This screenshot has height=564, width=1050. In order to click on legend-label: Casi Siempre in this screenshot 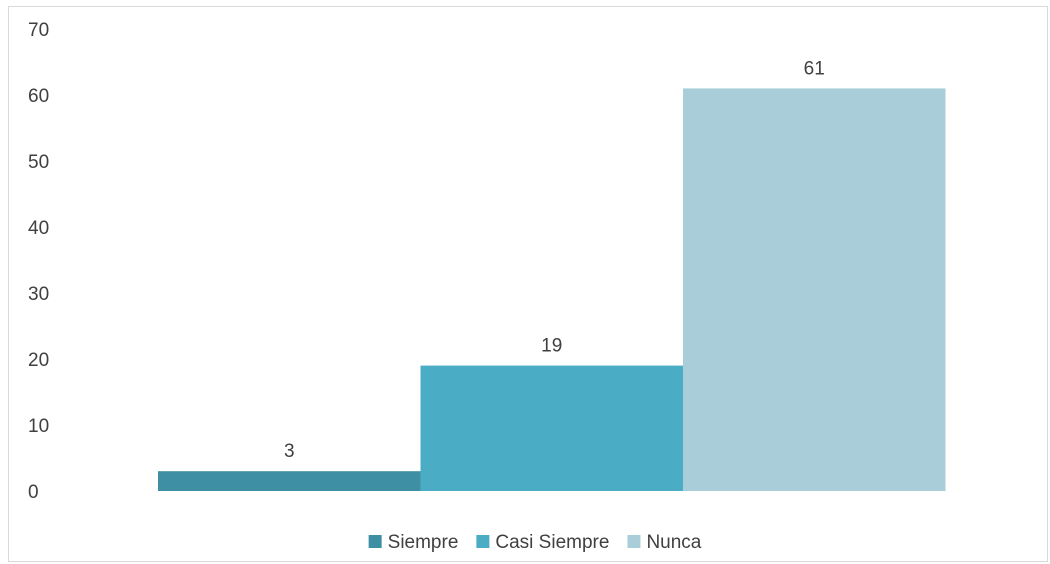, I will do `click(552, 542)`.